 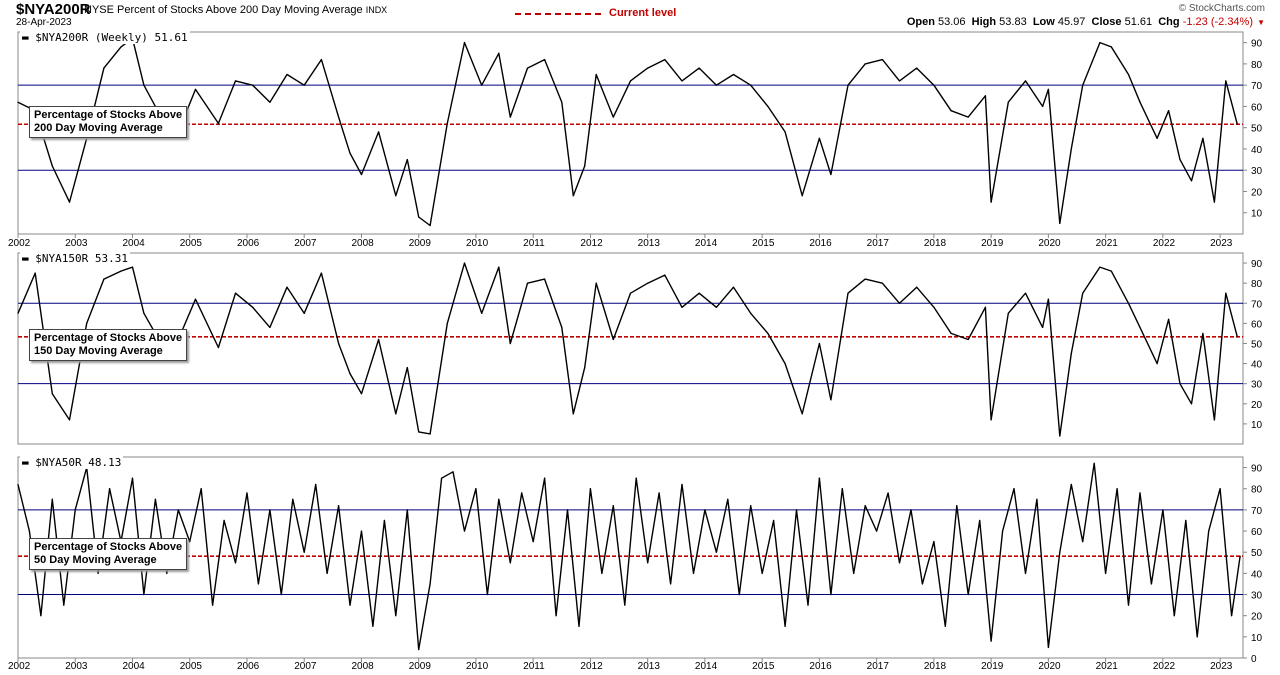 What do you see at coordinates (477, 666) in the screenshot?
I see `x-tick-label: 2010` at bounding box center [477, 666].